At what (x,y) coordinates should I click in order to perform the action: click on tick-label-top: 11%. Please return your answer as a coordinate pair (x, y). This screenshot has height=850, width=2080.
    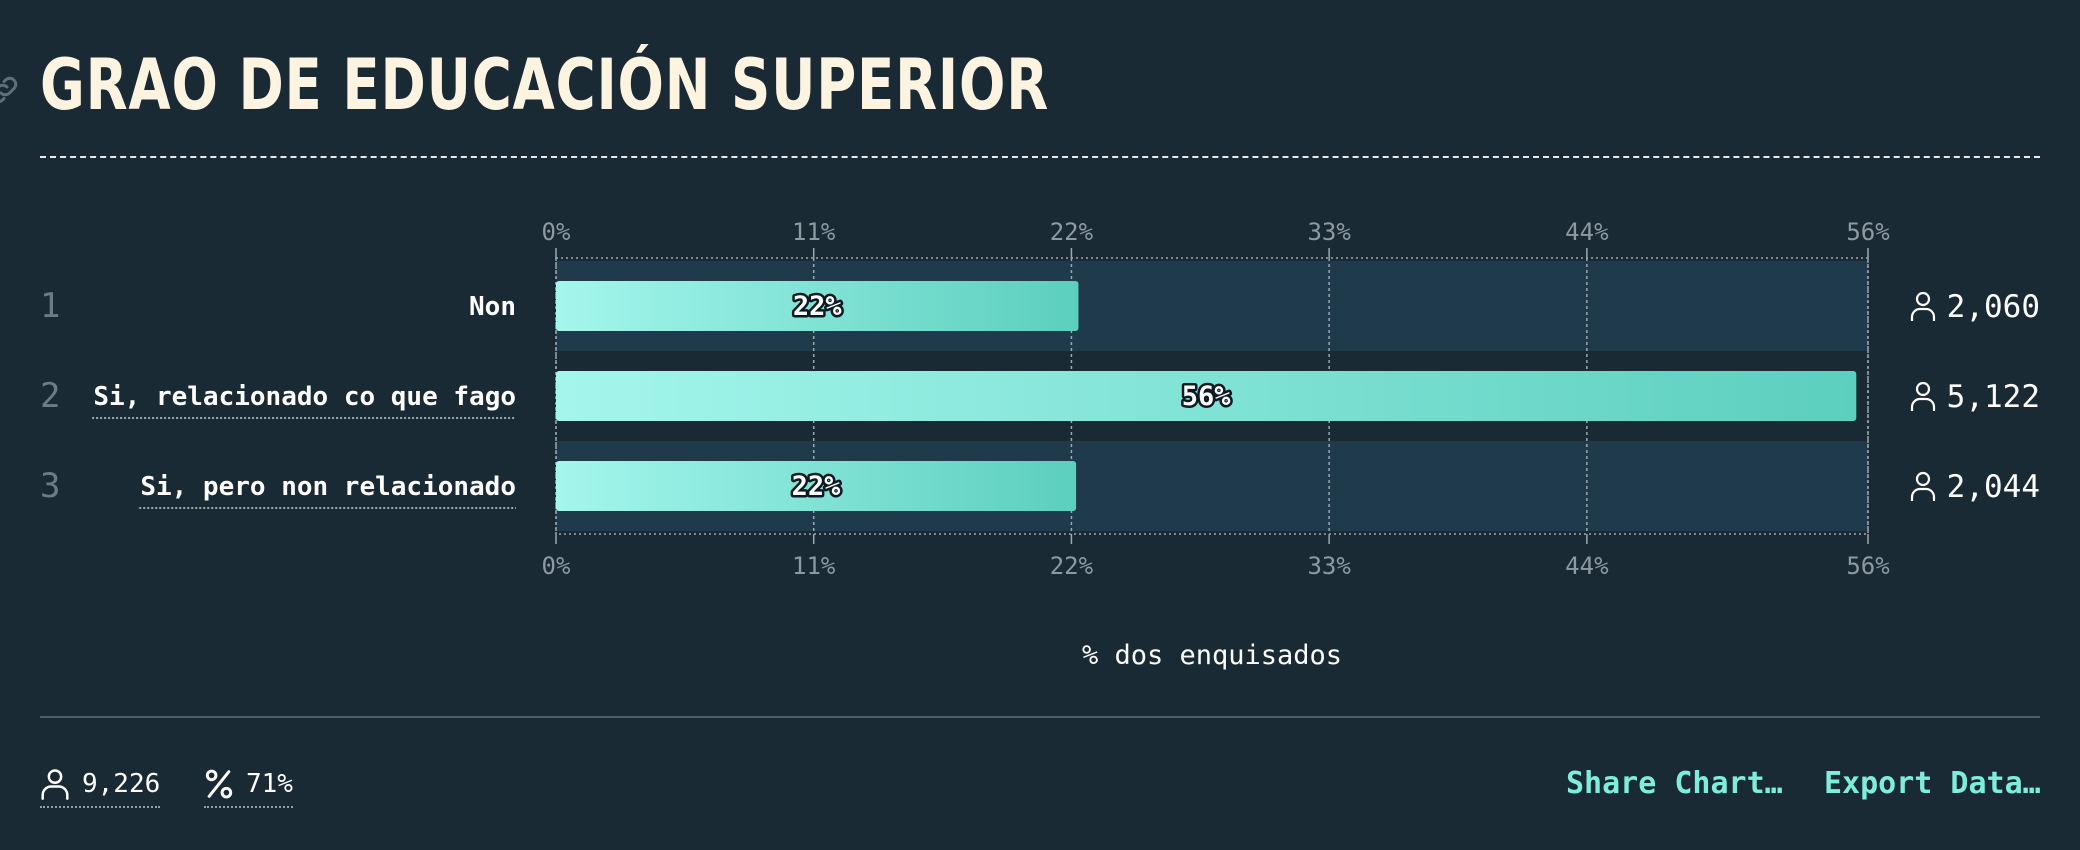
    Looking at the image, I should click on (814, 232).